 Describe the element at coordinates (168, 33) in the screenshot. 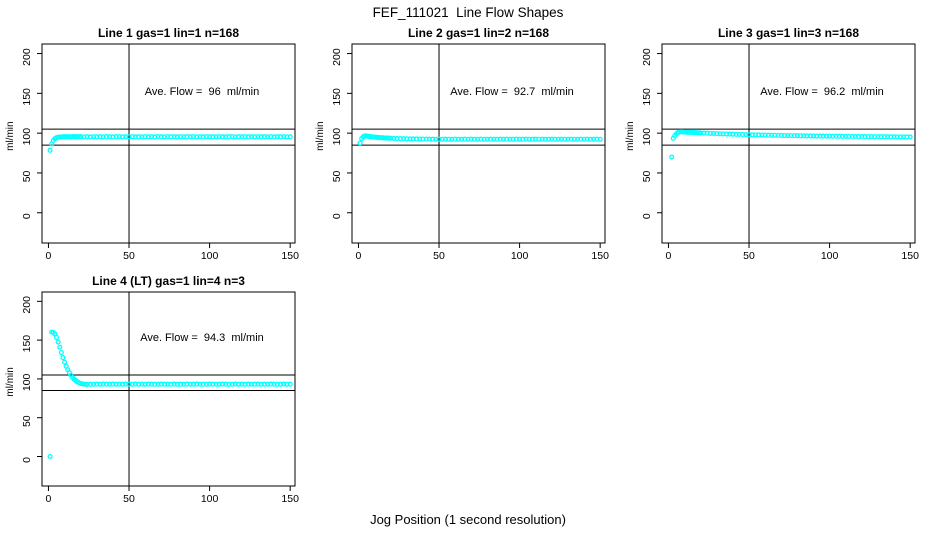

I see `panel-1-title: Line 1 gas=1 lin=1 n=168` at that location.